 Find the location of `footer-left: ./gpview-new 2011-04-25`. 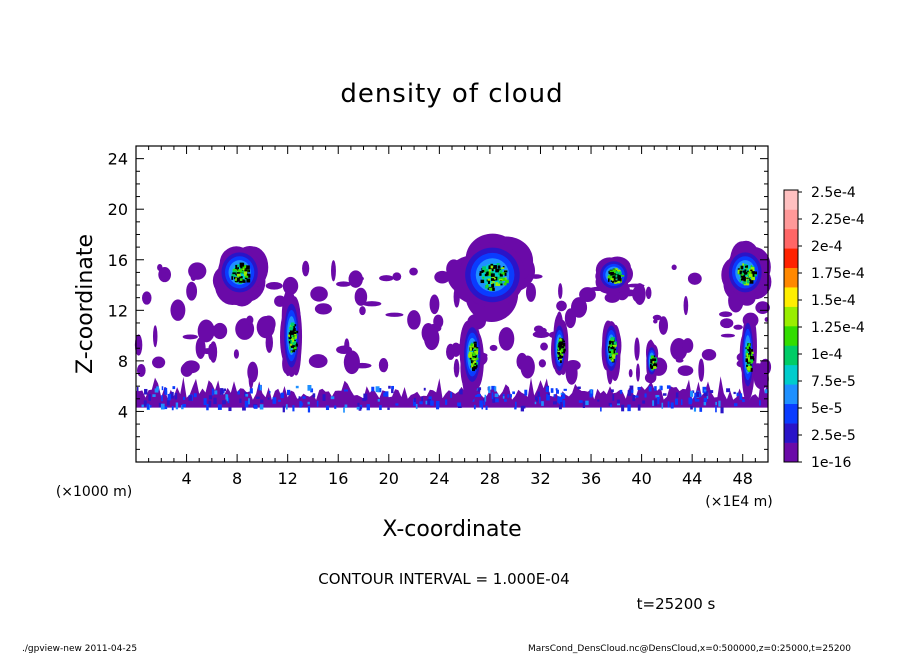

footer-left: ./gpview-new 2011-04-25 is located at coordinates (79, 649).